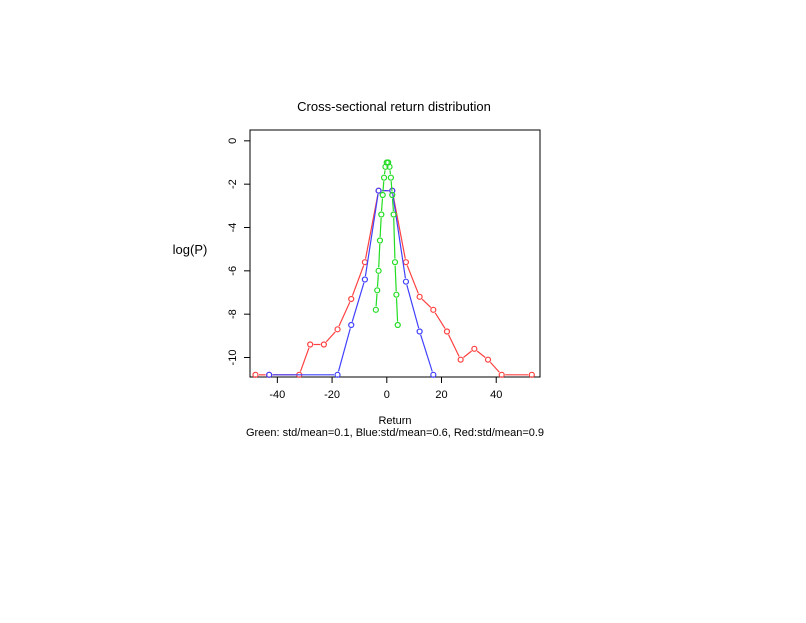  I want to click on plot-series, so click(393, 268).